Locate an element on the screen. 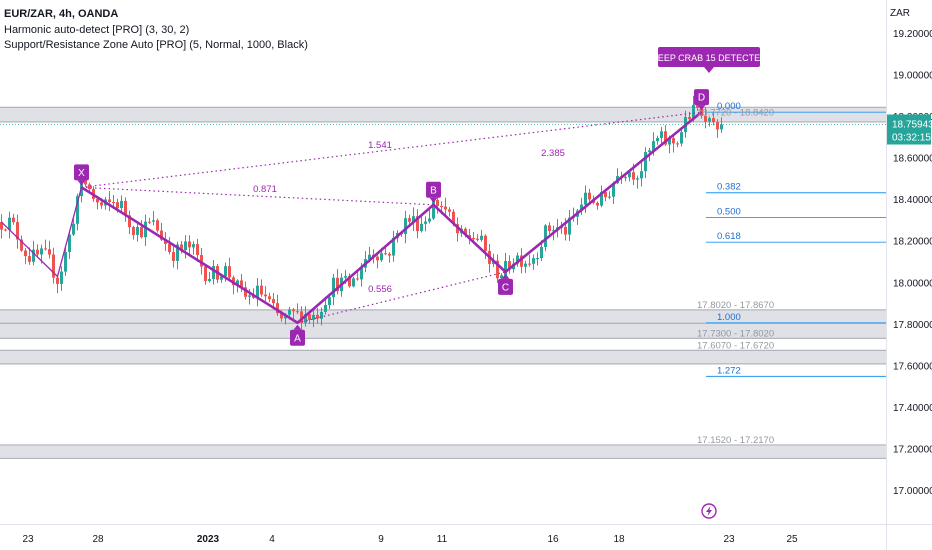 Image resolution: width=932 pixels, height=550 pixels. point-marker-c is located at coordinates (505, 286).